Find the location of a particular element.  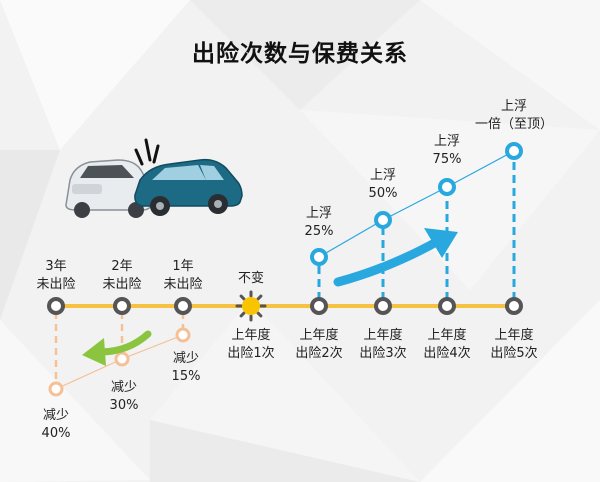

falling-arrow-head is located at coordinates (94, 352).